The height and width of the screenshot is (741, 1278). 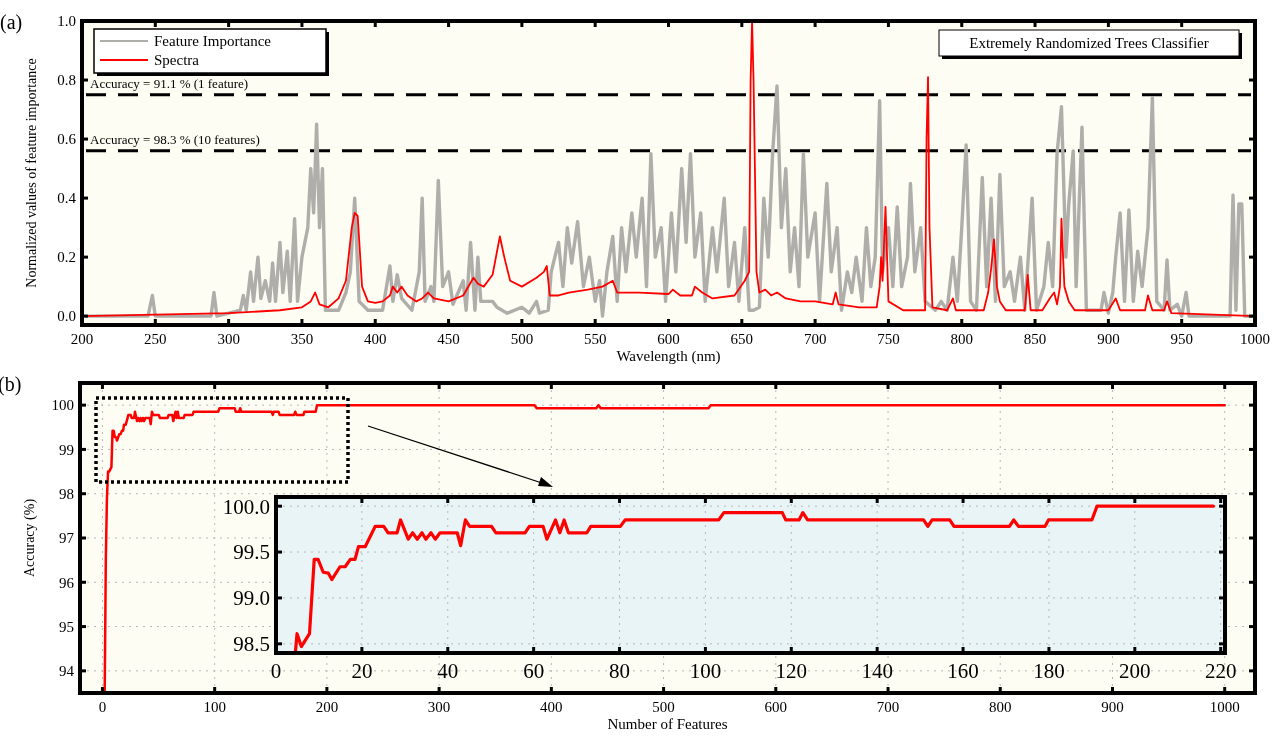 I want to click on y-tick-label: 96, so click(x=67, y=582).